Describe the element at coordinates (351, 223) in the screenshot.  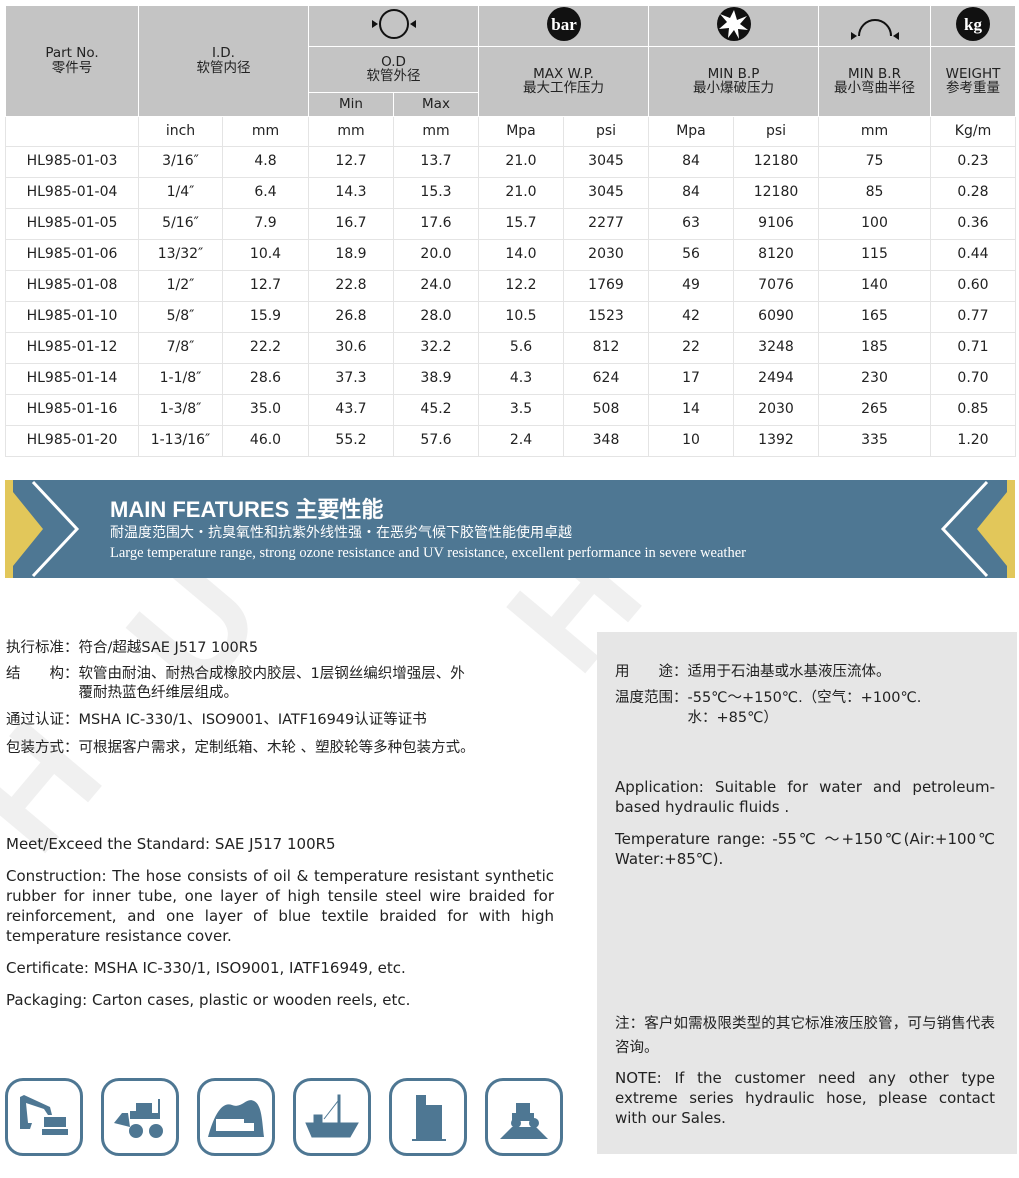
I see `value-cell: 16.7` at that location.